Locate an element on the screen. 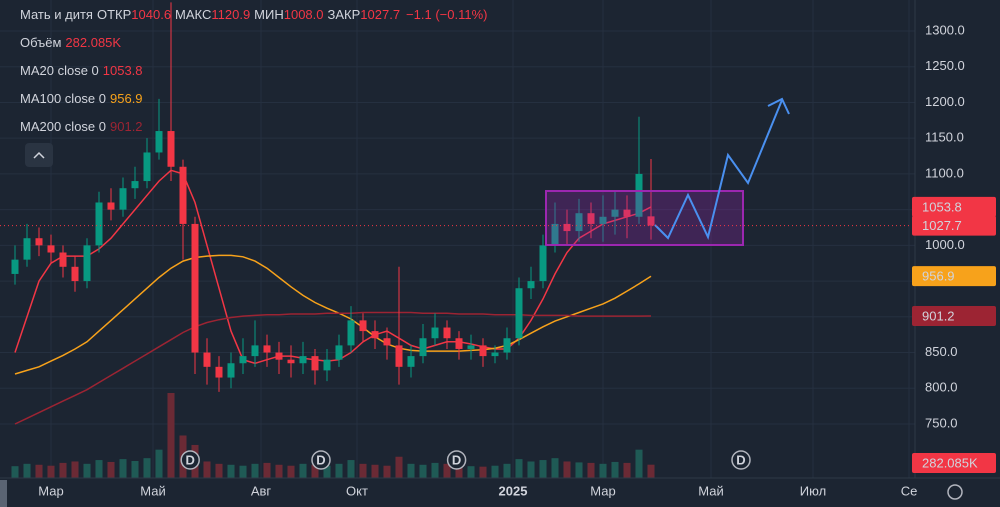 The image size is (1000, 507). x-tick-label: 2025 is located at coordinates (513, 490).